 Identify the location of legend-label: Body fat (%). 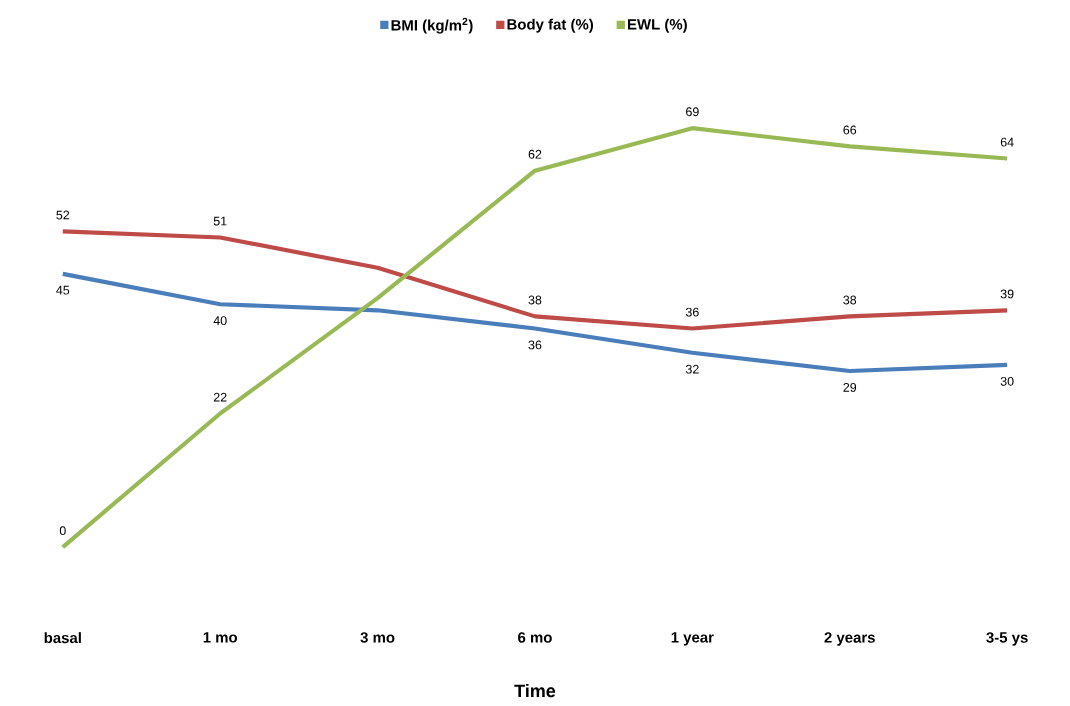
(550, 25).